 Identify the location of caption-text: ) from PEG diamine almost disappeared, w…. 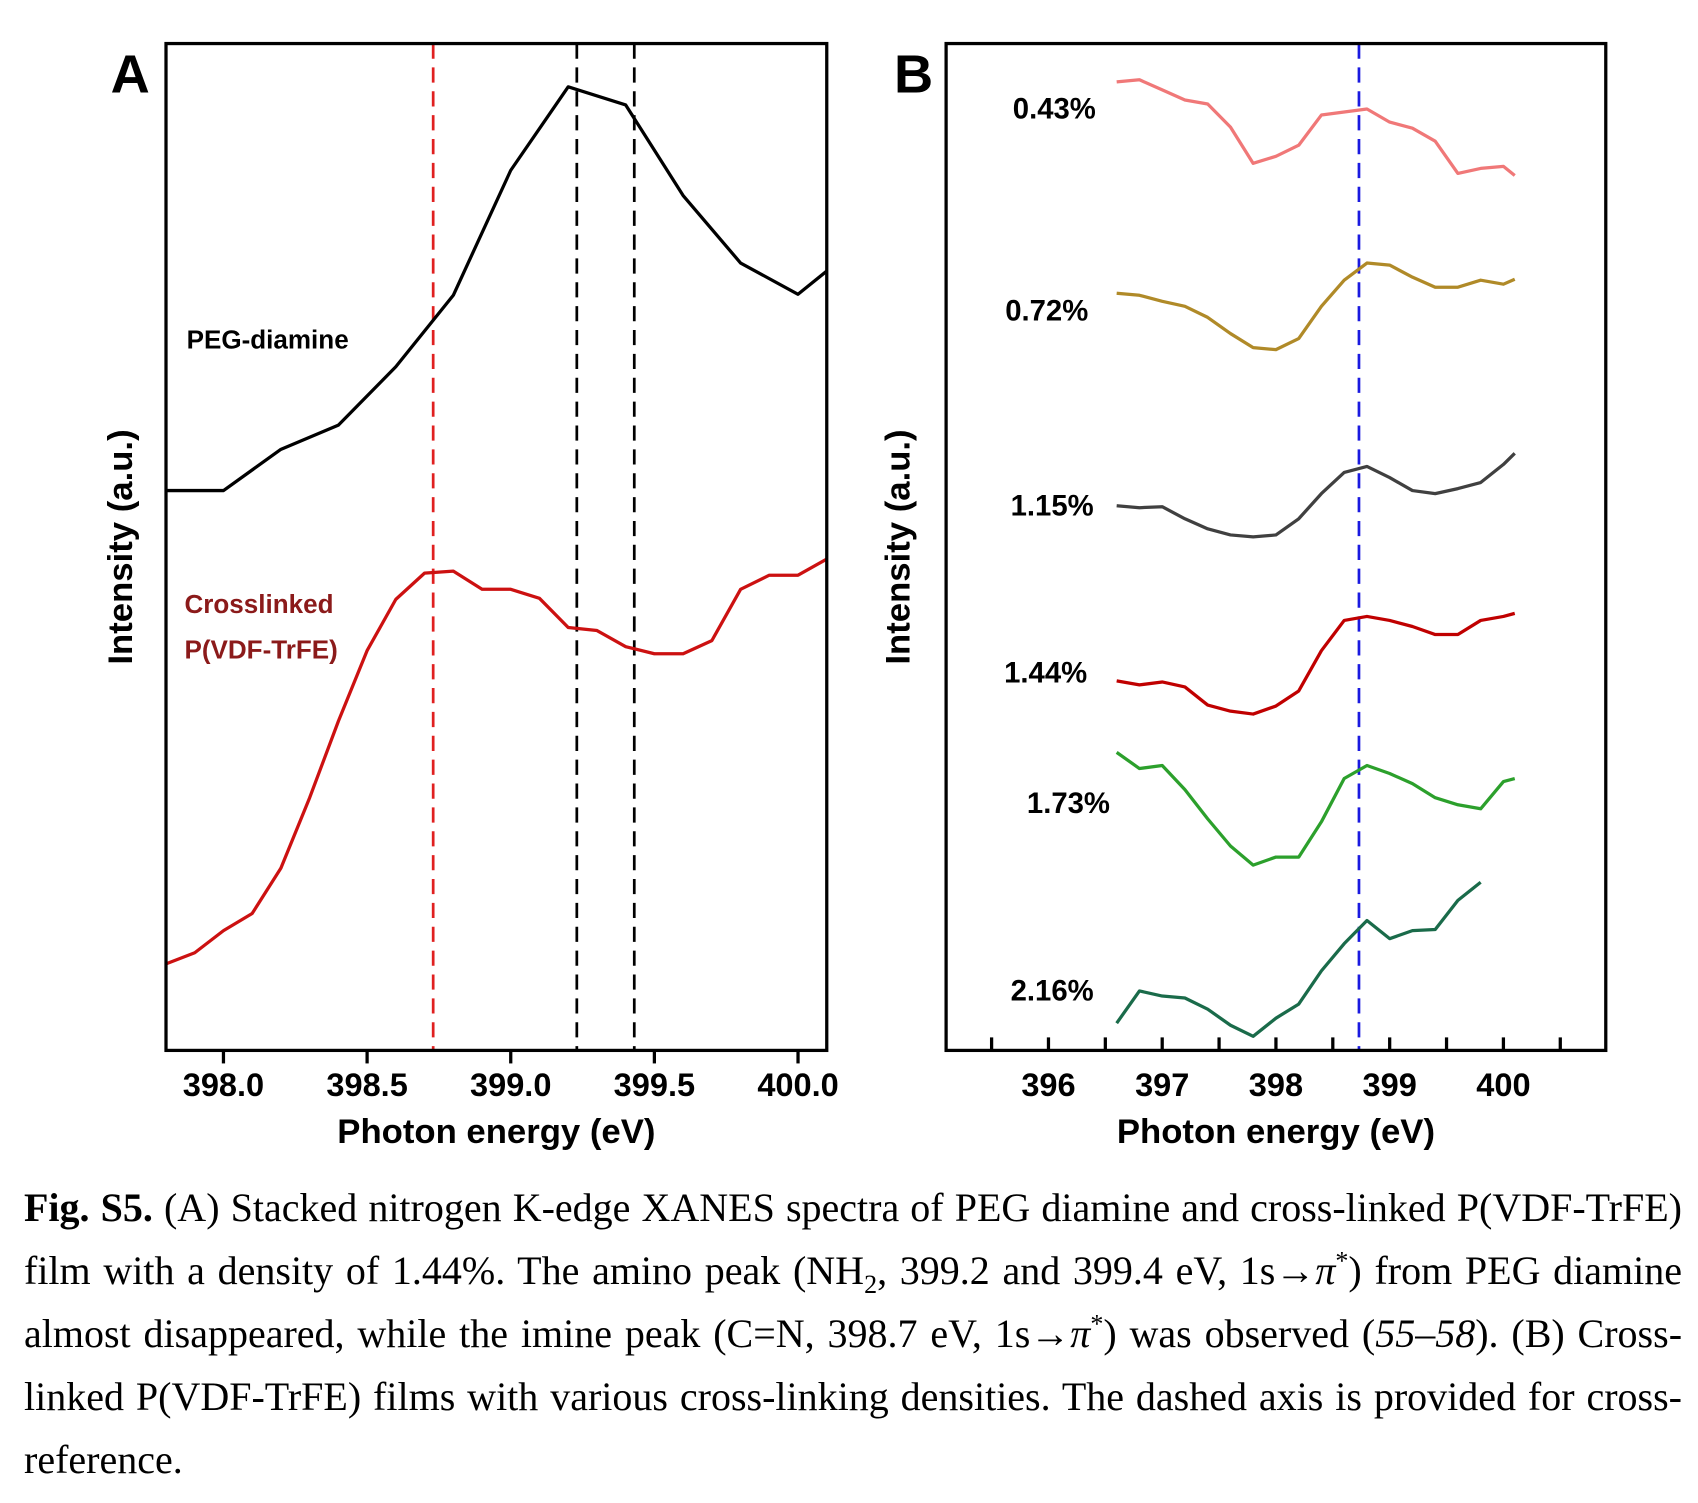
(853, 1302).